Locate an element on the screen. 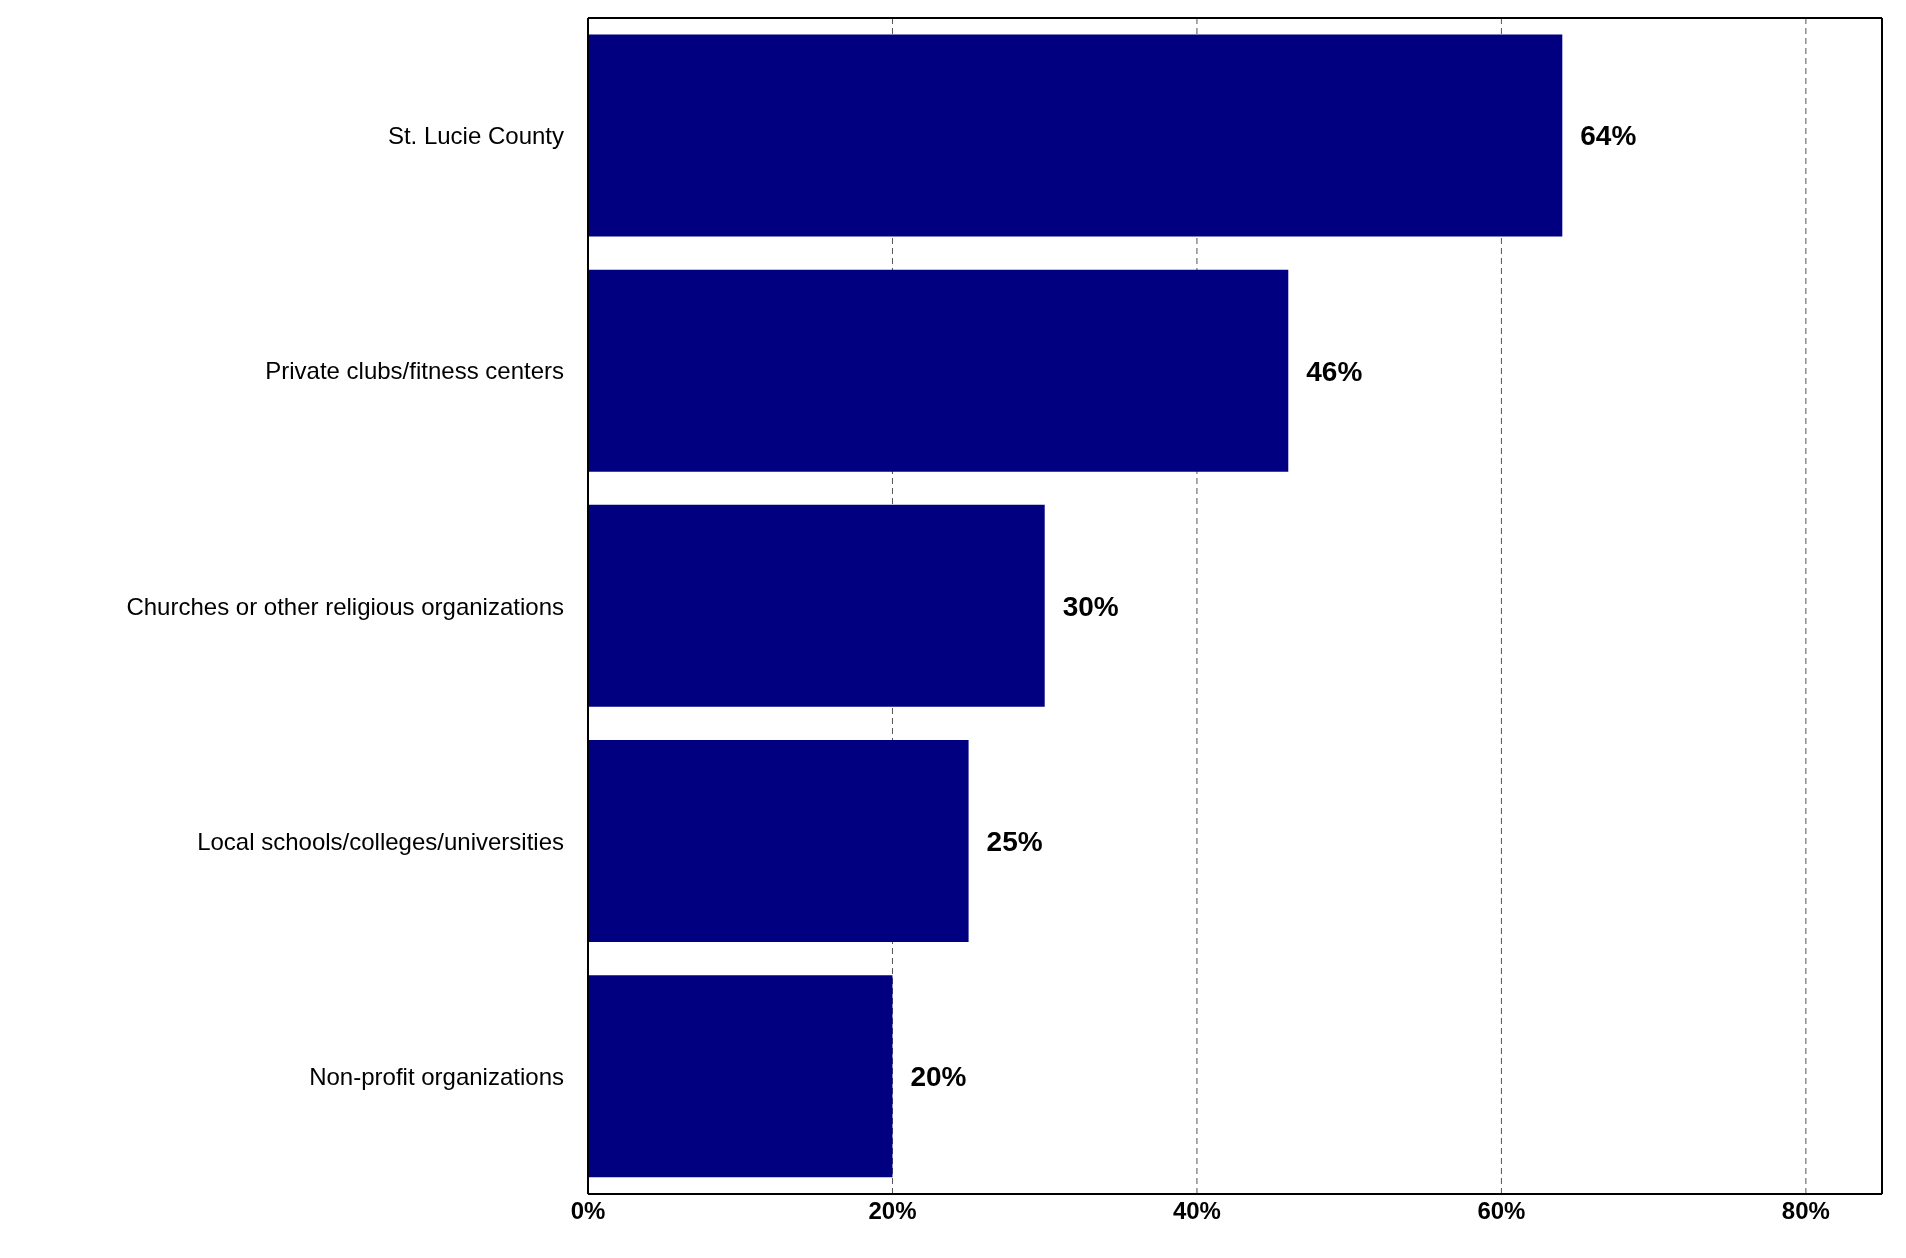 The height and width of the screenshot is (1258, 1906). y-tick-label: Private clubs/fitness centers is located at coordinates (414, 371).